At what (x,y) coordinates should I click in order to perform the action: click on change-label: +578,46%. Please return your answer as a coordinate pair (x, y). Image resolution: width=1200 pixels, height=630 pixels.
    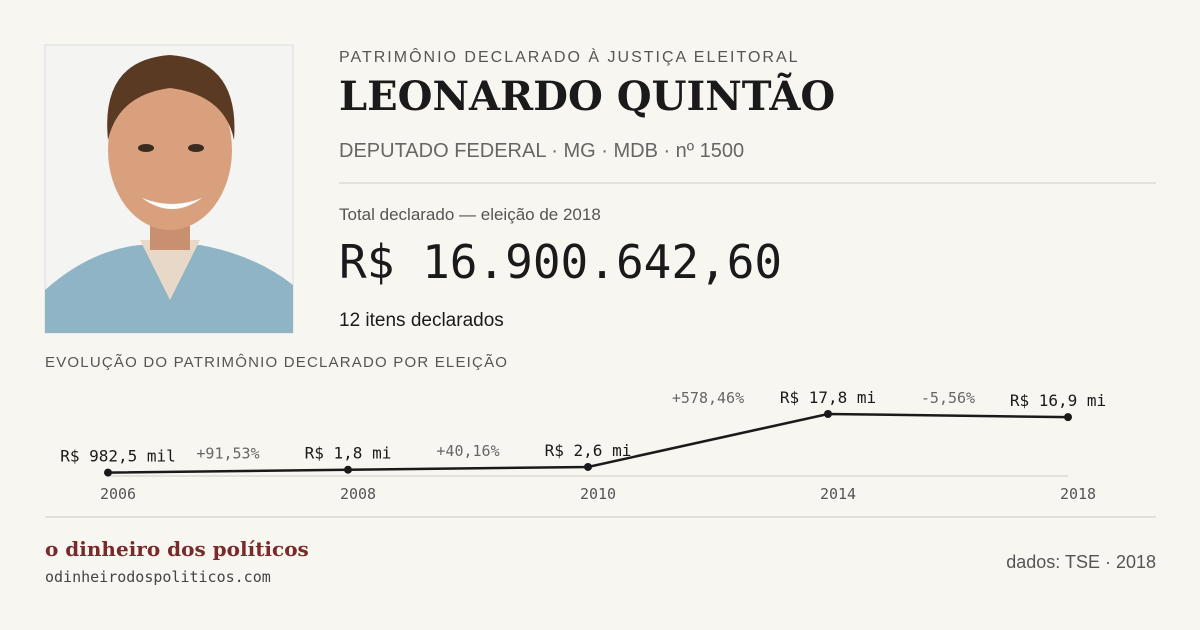
    Looking at the image, I should click on (708, 398).